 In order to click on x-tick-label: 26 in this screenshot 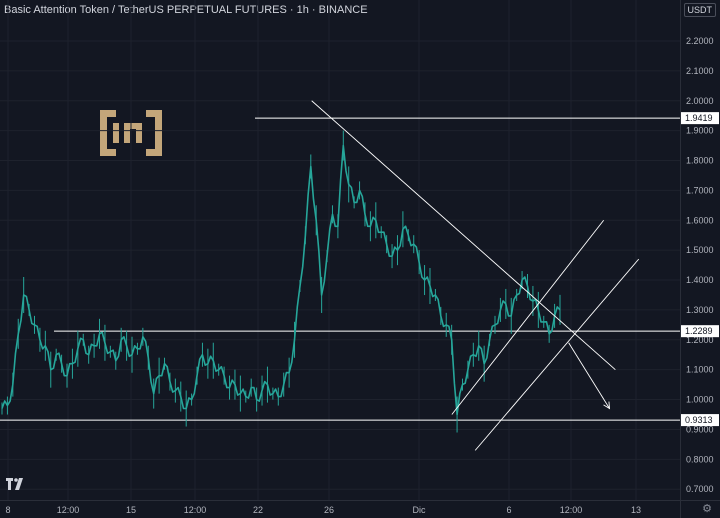, I will do `click(329, 510)`.